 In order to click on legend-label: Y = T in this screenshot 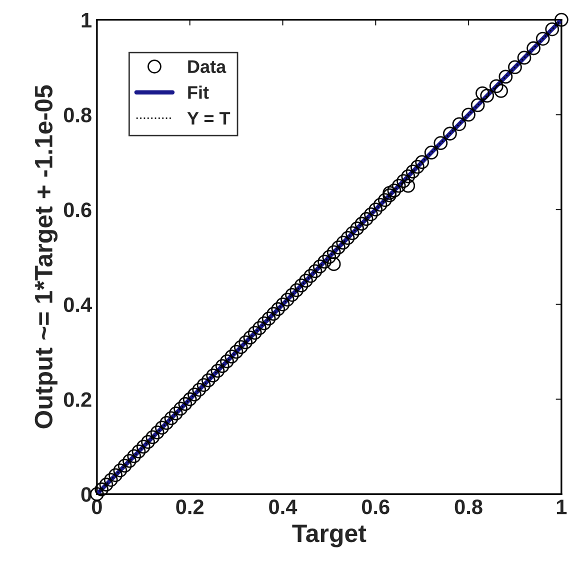, I will do `click(208, 118)`.